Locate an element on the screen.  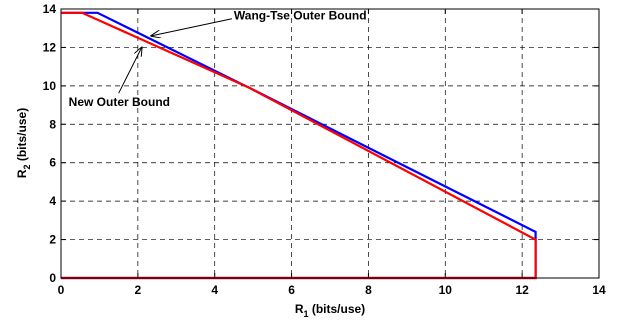
annotation-label: Wang-Tse Outer Bound is located at coordinates (300, 16).